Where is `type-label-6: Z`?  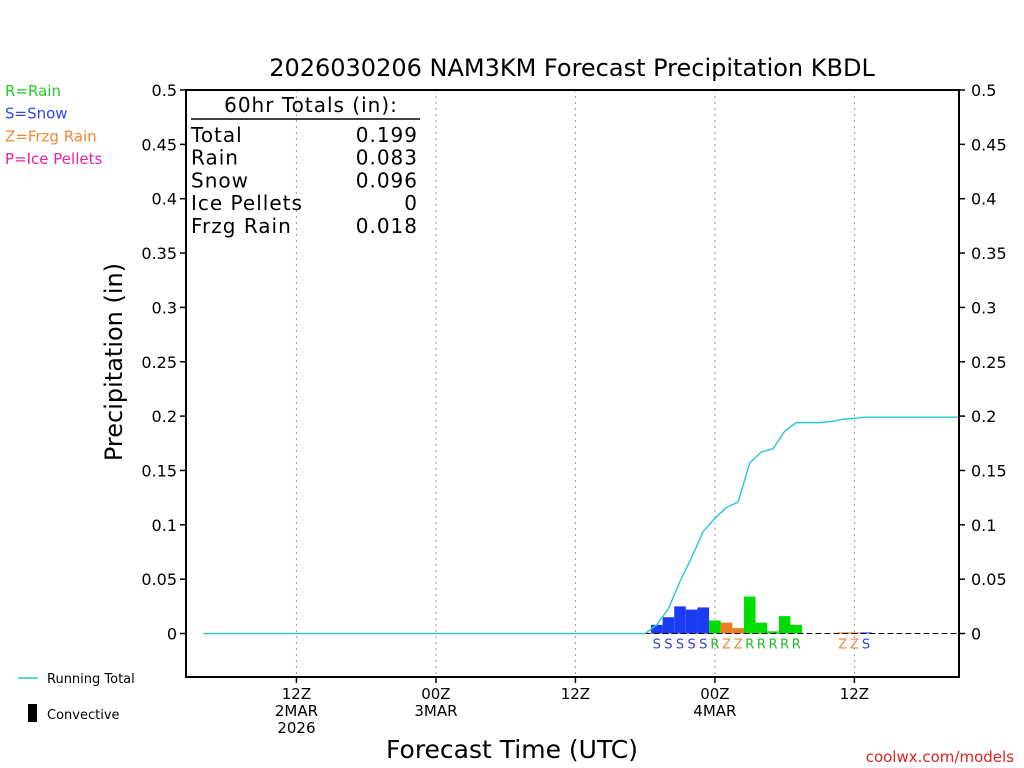 type-label-6: Z is located at coordinates (726, 645).